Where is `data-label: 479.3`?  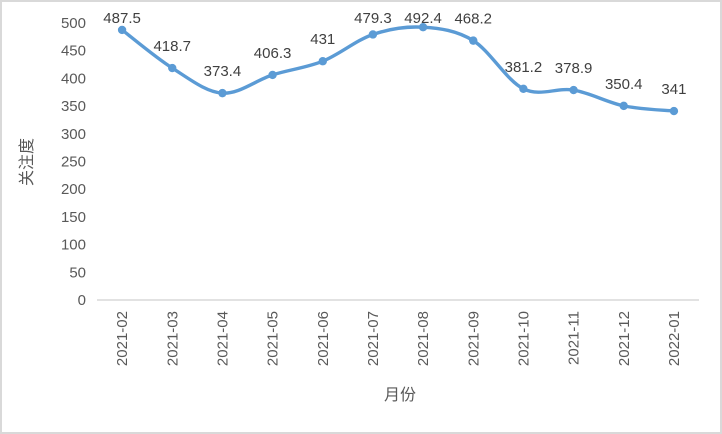 data-label: 479.3 is located at coordinates (373, 18).